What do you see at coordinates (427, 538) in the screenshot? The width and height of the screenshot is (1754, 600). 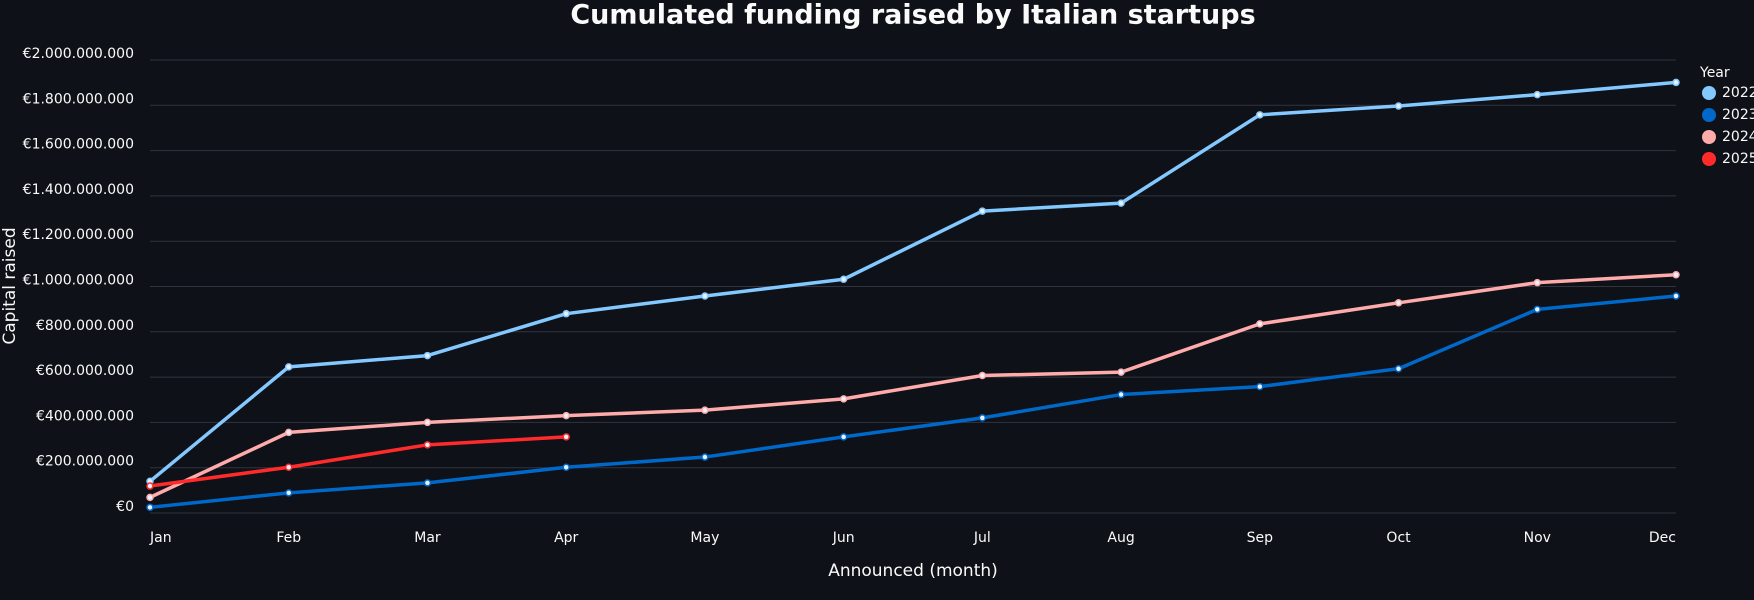 I see `x-tick-label: Mar` at bounding box center [427, 538].